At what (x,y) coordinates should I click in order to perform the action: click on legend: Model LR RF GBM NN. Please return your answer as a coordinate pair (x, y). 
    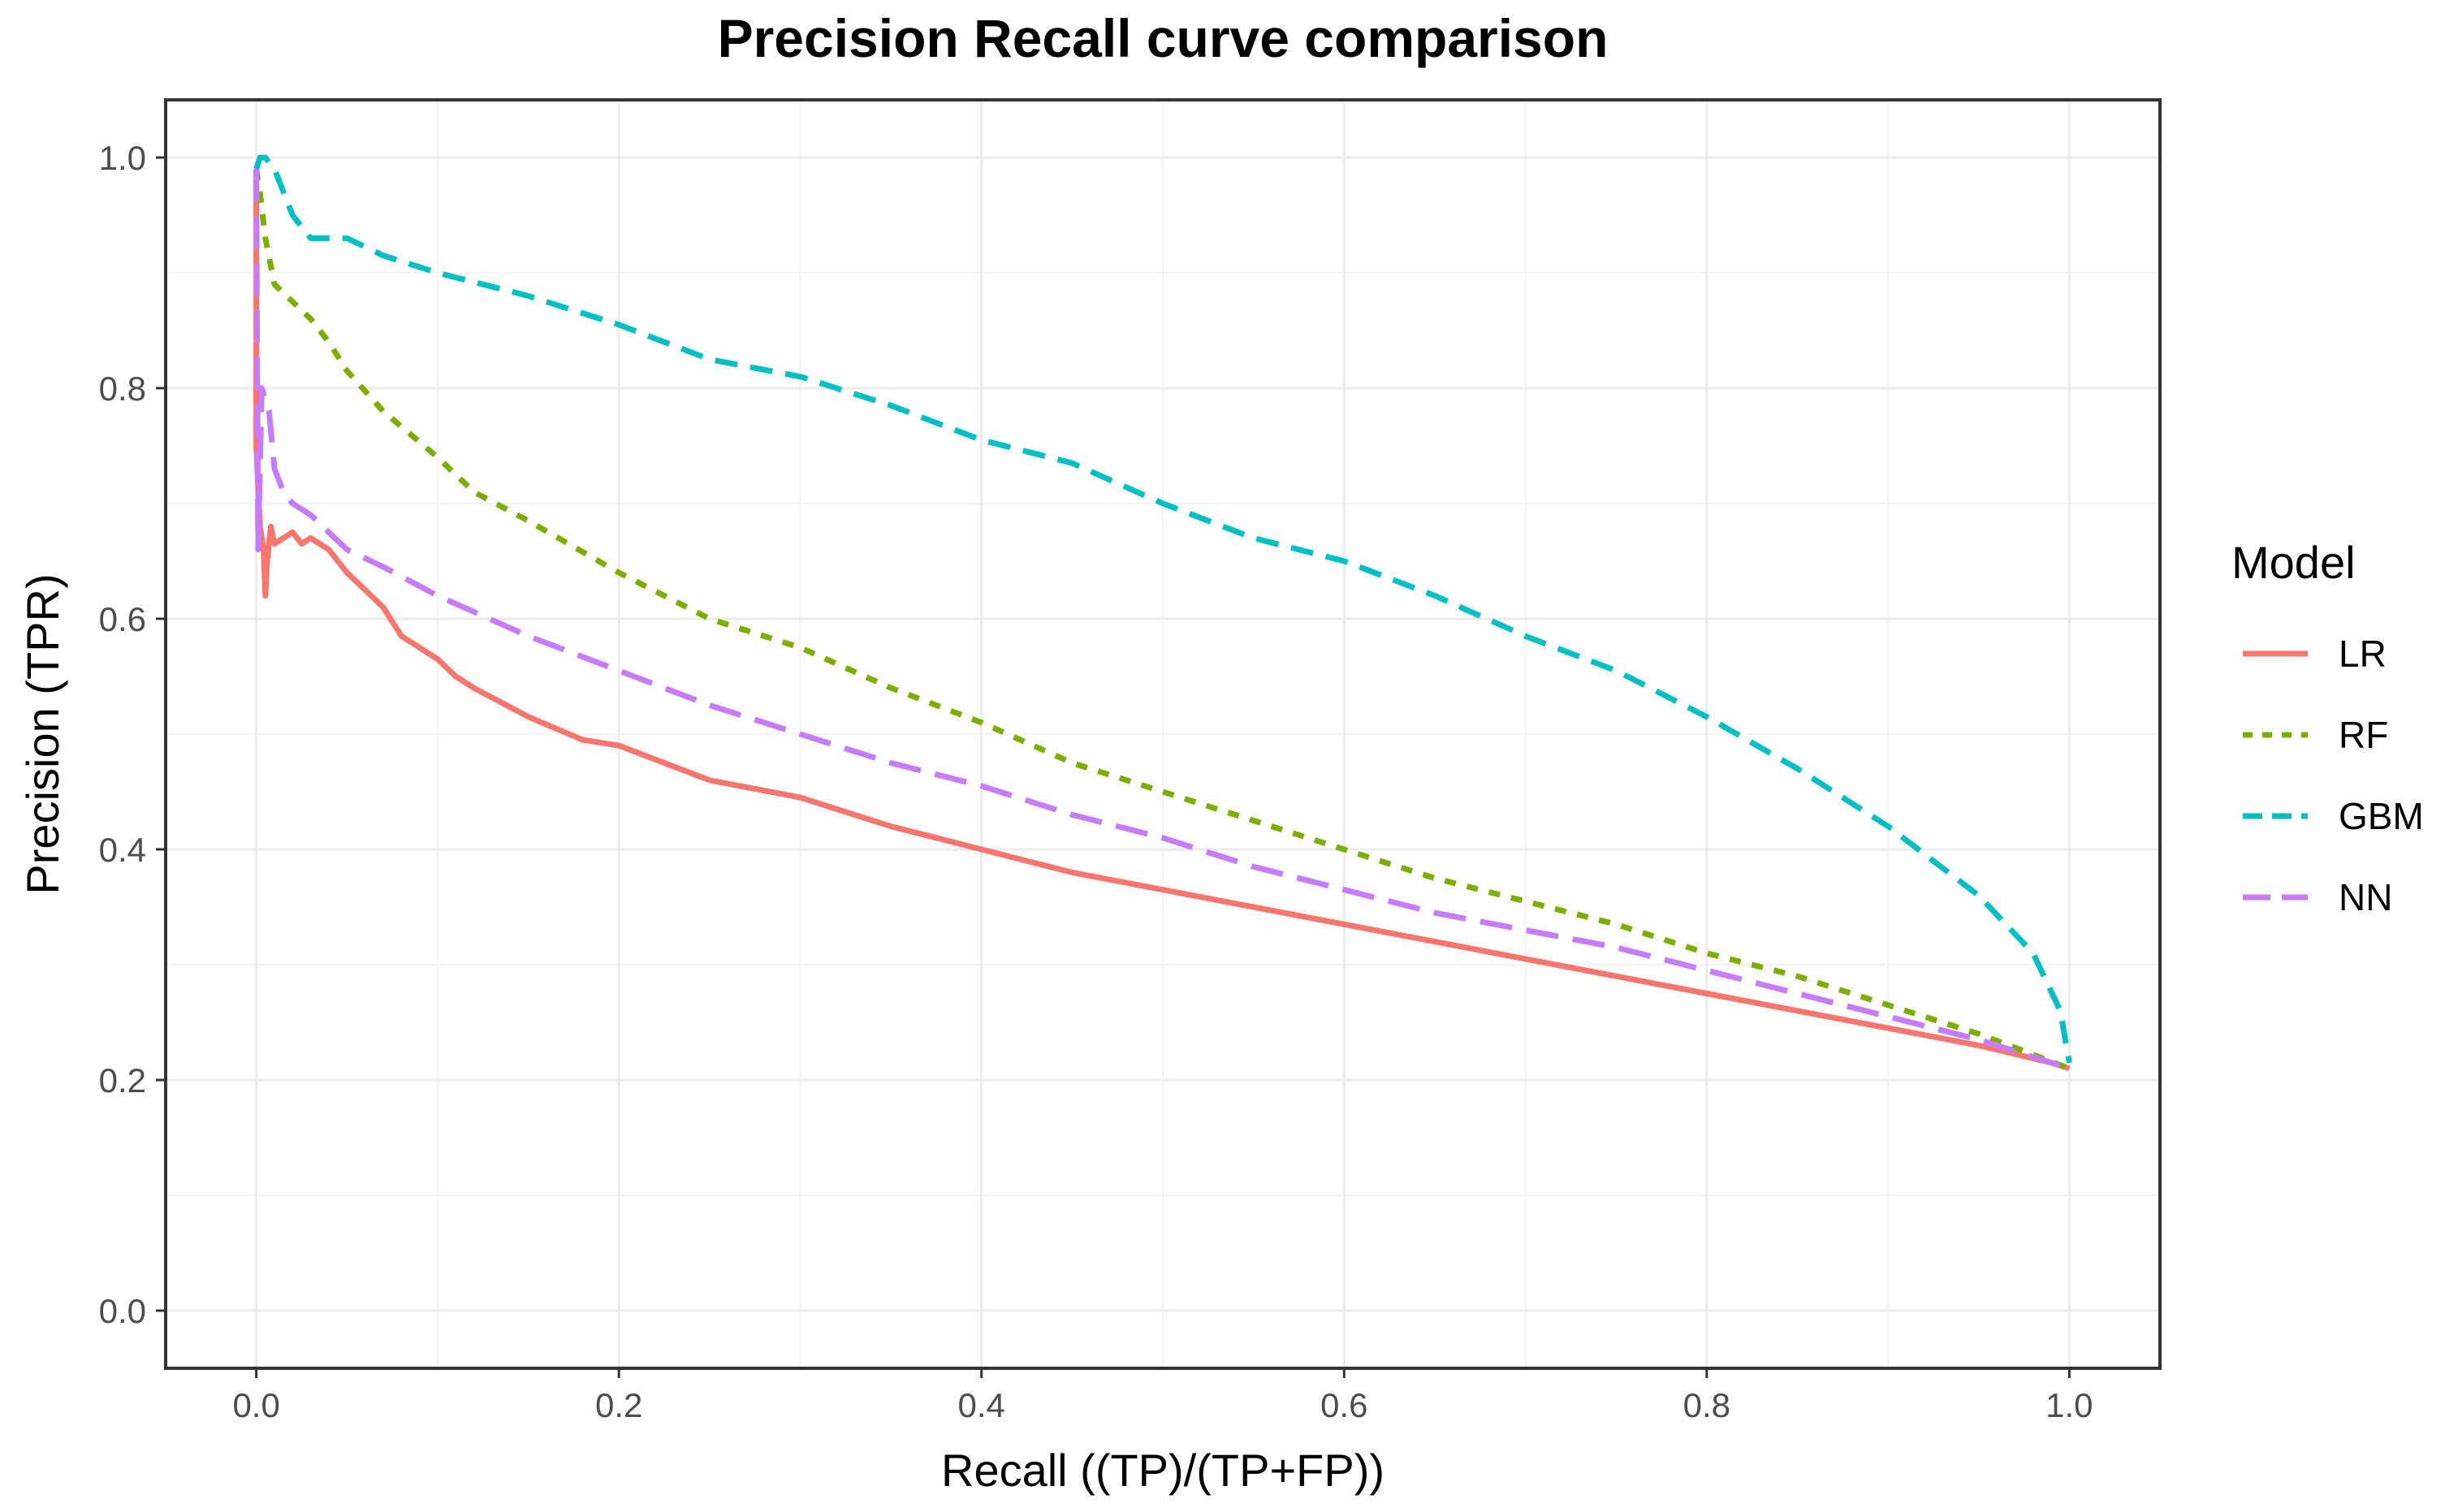
    Looking at the image, I should click on (2327, 727).